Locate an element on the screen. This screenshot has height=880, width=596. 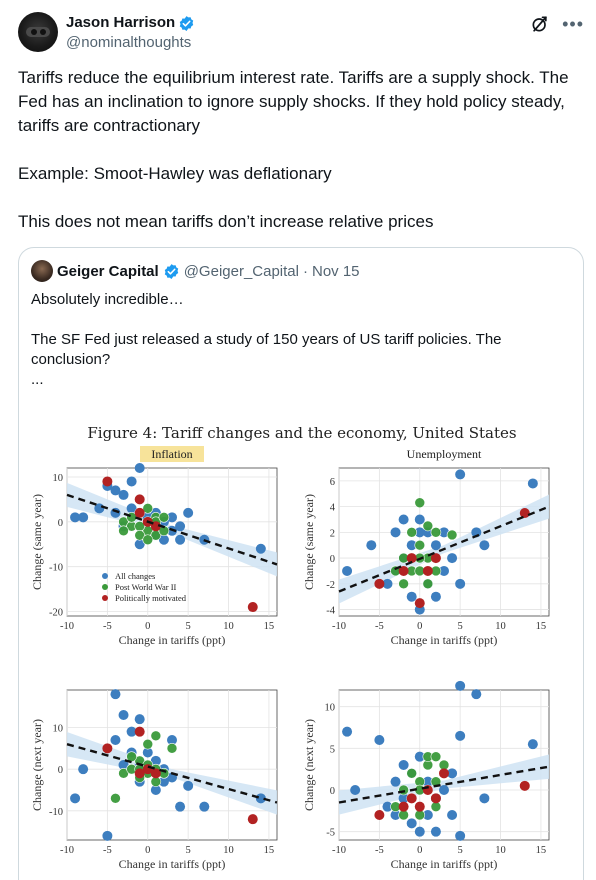
y-axis-label: Change (same year) is located at coordinates (309, 542).